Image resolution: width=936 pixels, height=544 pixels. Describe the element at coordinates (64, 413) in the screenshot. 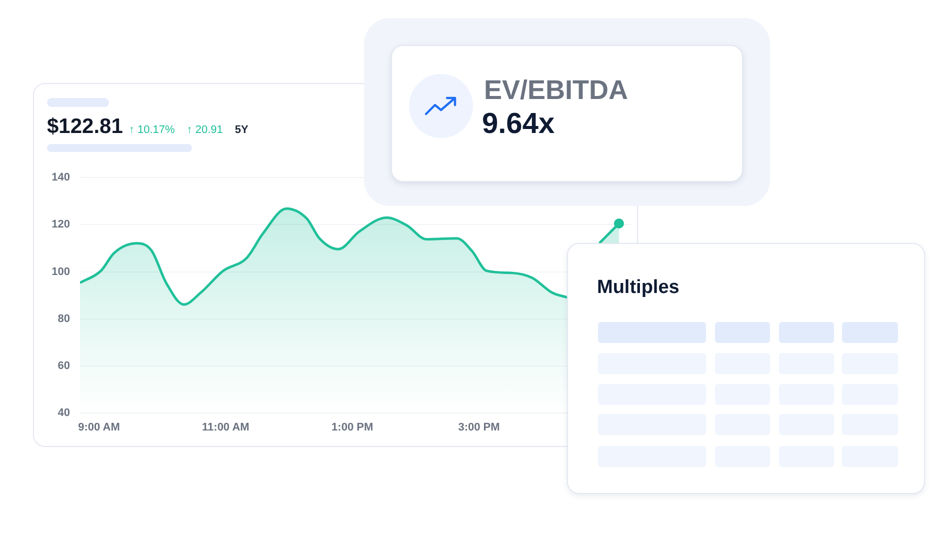

I see `y-tick-label: 40` at that location.